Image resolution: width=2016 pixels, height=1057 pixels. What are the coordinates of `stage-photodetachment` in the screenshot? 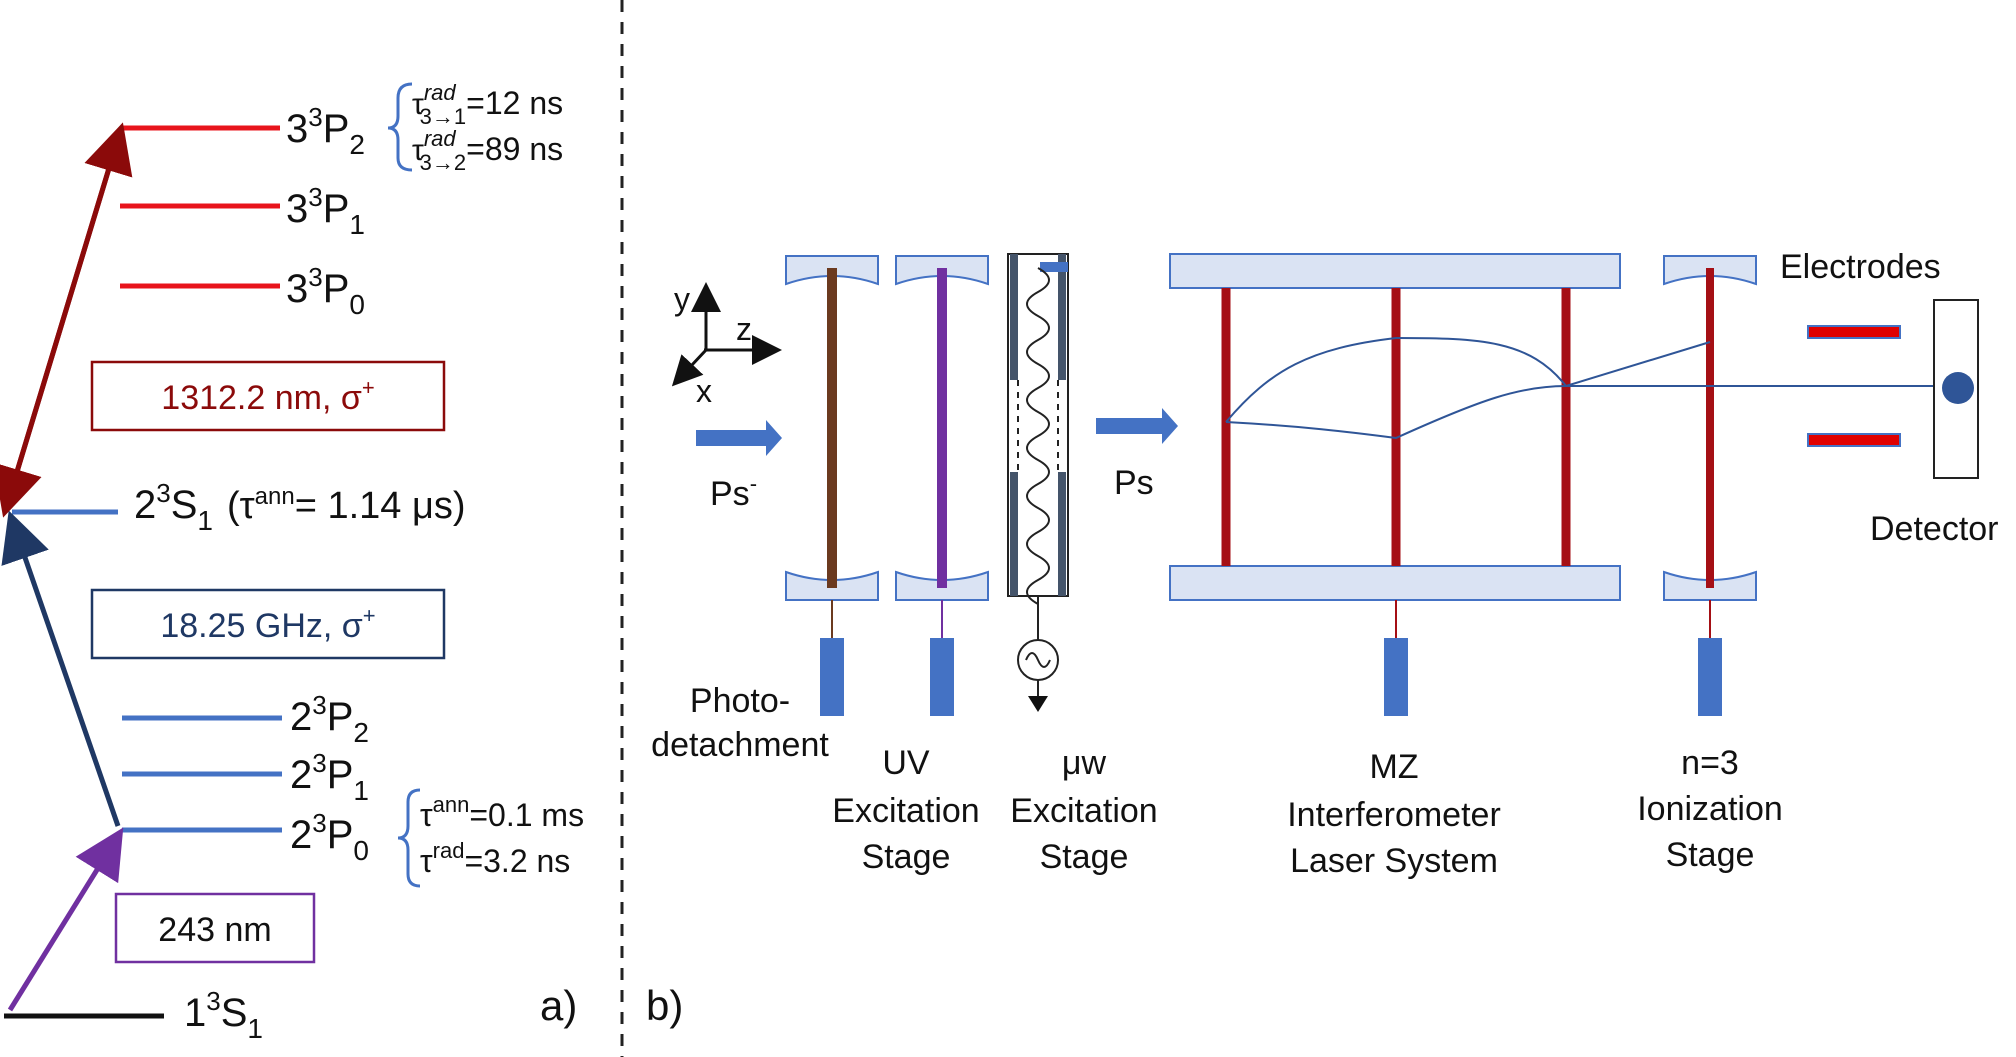 It's located at (832, 485).